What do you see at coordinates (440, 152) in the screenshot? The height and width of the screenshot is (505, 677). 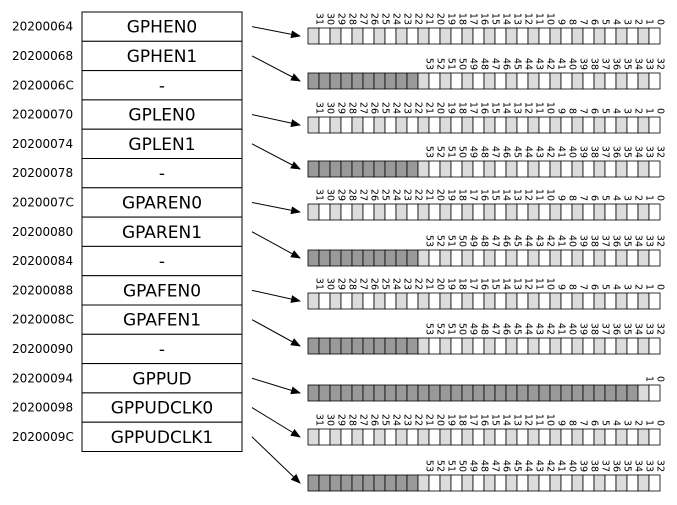 I see `bit-number-52: 52` at bounding box center [440, 152].